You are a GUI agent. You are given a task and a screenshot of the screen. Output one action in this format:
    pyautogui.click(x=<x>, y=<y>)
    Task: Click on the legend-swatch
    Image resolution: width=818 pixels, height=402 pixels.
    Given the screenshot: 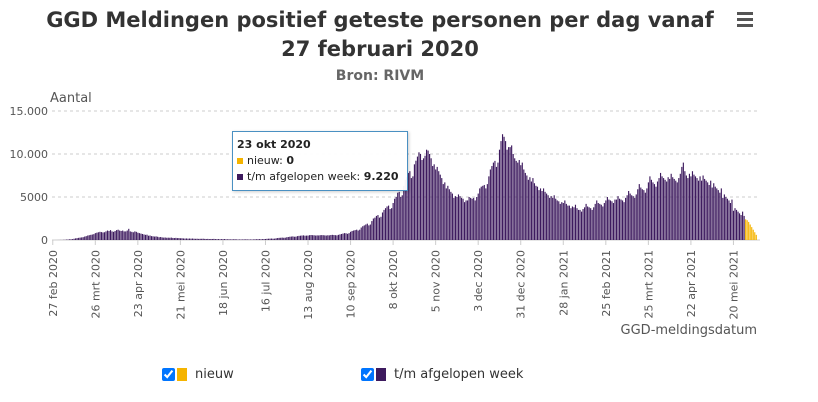 What is the action you would take?
    pyautogui.click(x=182, y=374)
    